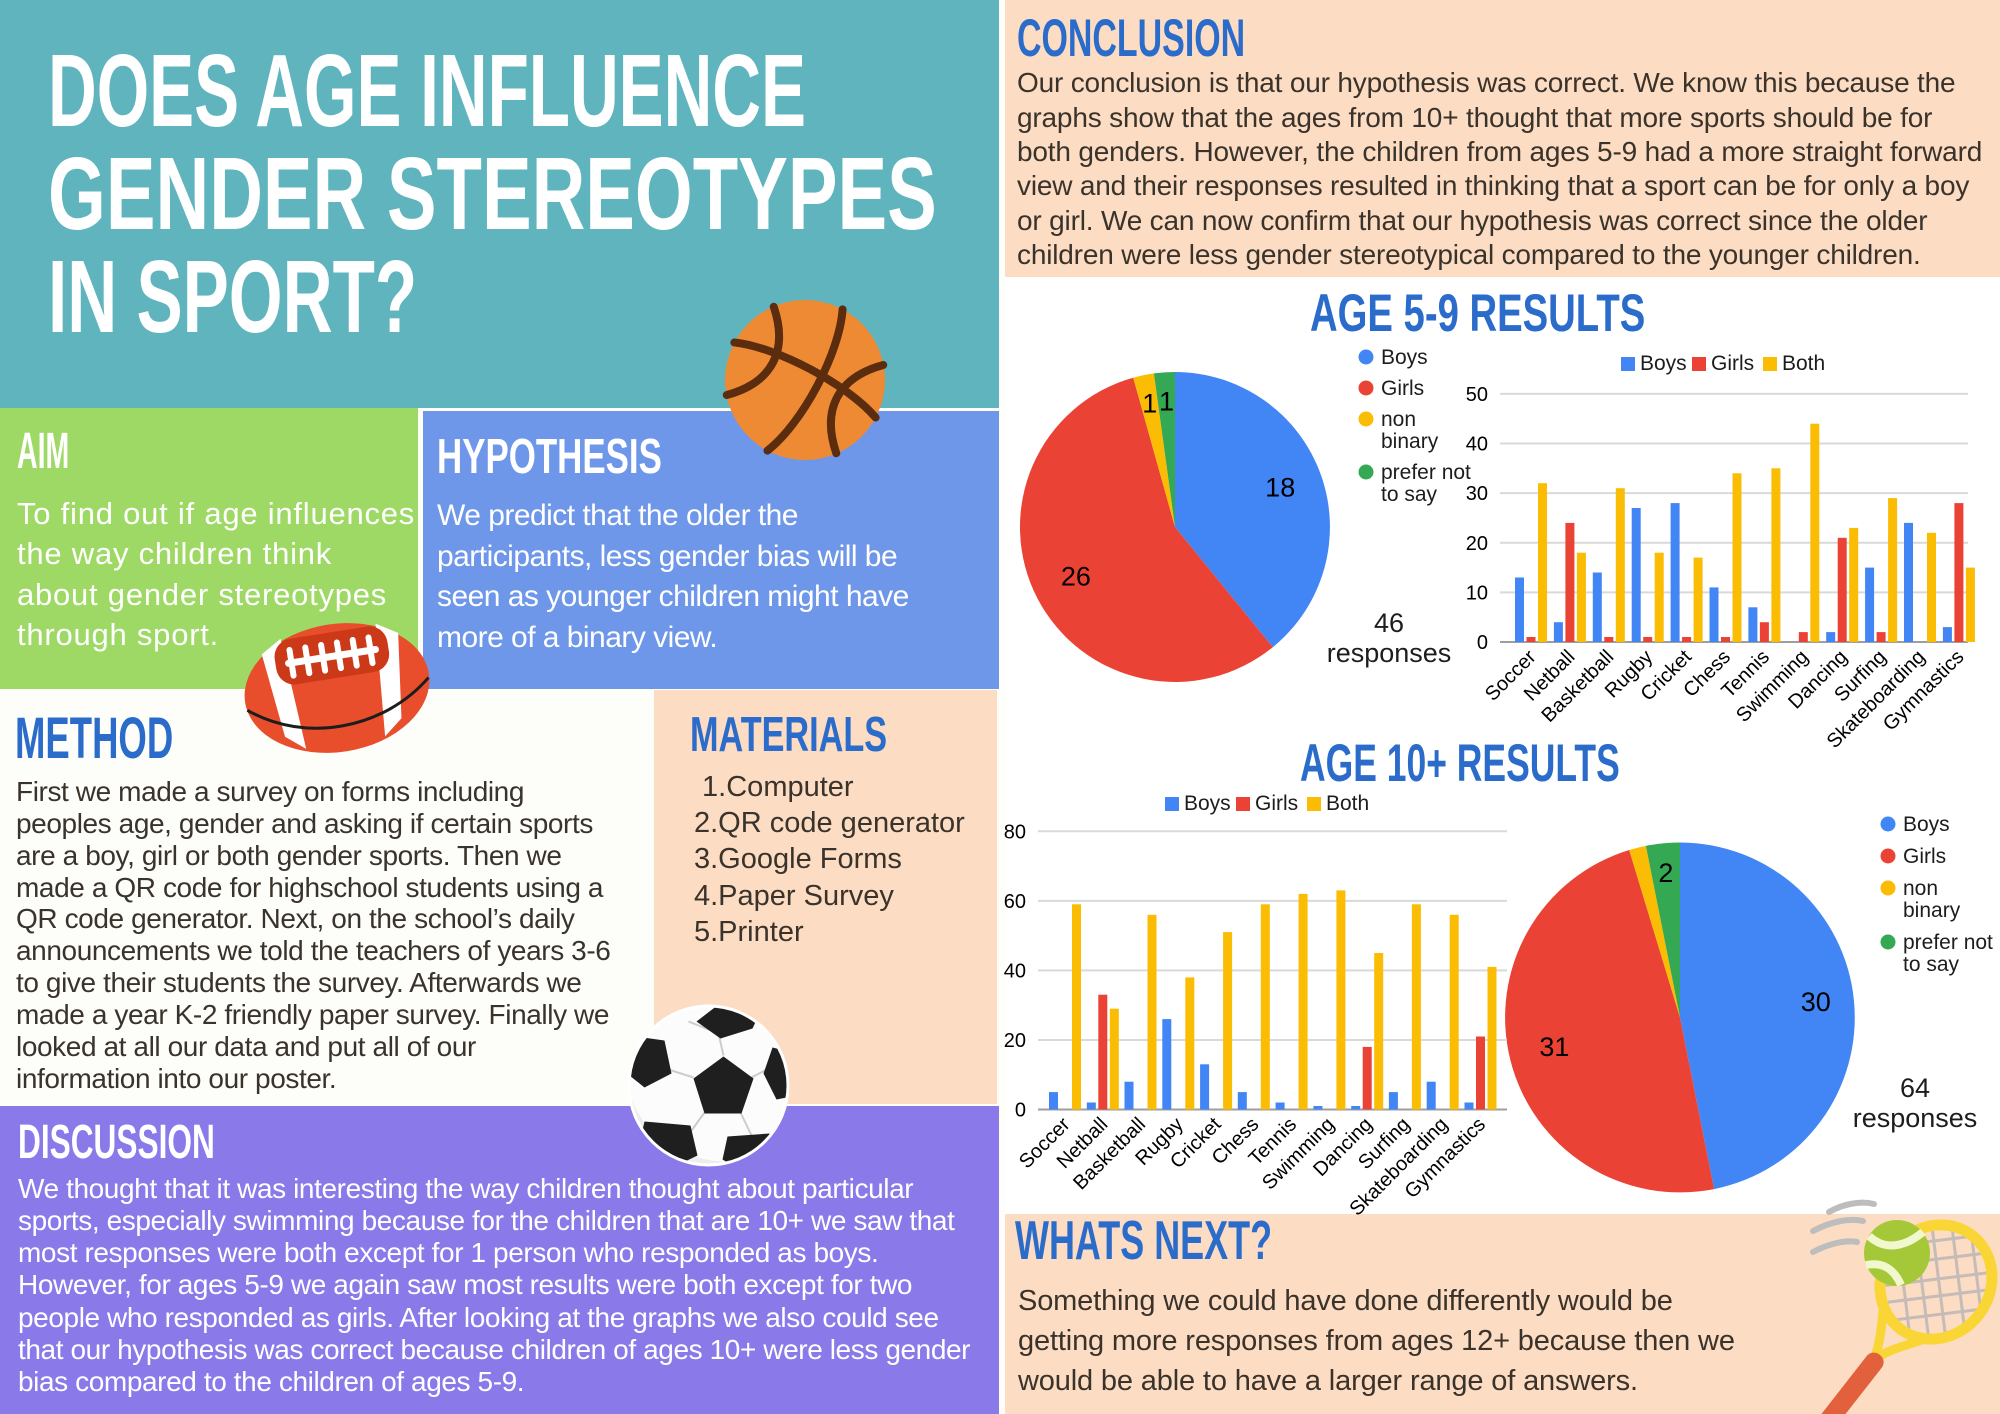  Describe the element at coordinates (1015, 832) in the screenshot. I see `svg-text: 80` at that location.